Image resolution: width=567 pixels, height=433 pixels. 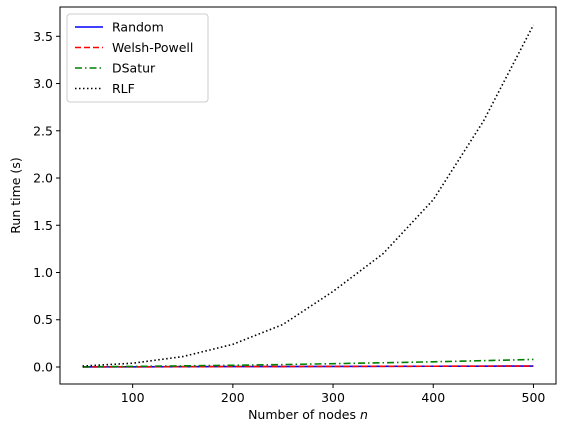 I want to click on legend-label-welsh-powell: Welsh-Powell, so click(x=152, y=47).